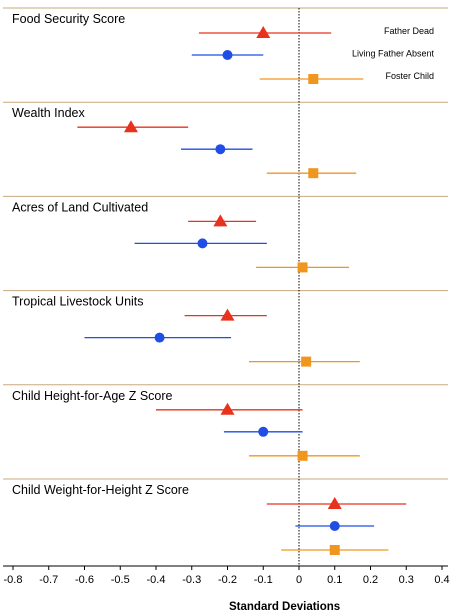 The image size is (452, 612). I want to click on panel-title: Food Security Score, so click(68, 19).